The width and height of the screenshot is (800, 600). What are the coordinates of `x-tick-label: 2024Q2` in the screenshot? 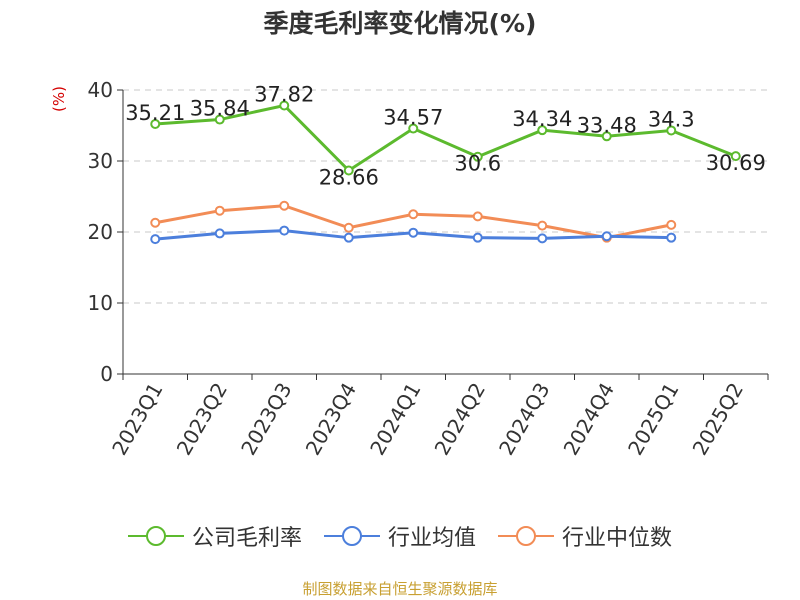 It's located at (460, 419).